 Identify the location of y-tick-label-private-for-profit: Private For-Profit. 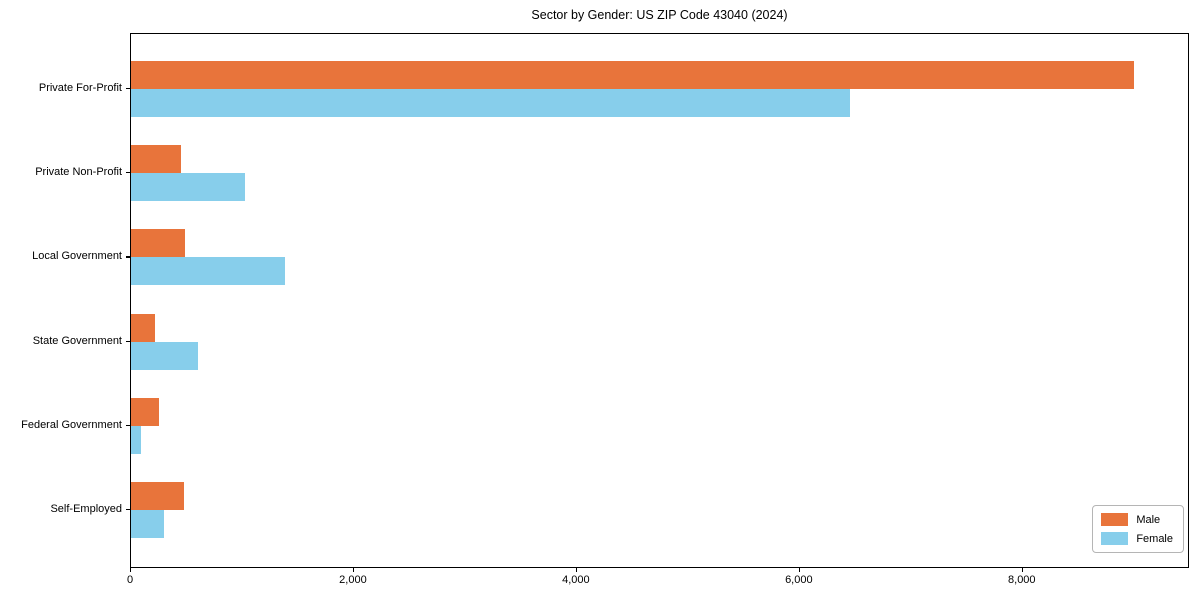
(80, 88).